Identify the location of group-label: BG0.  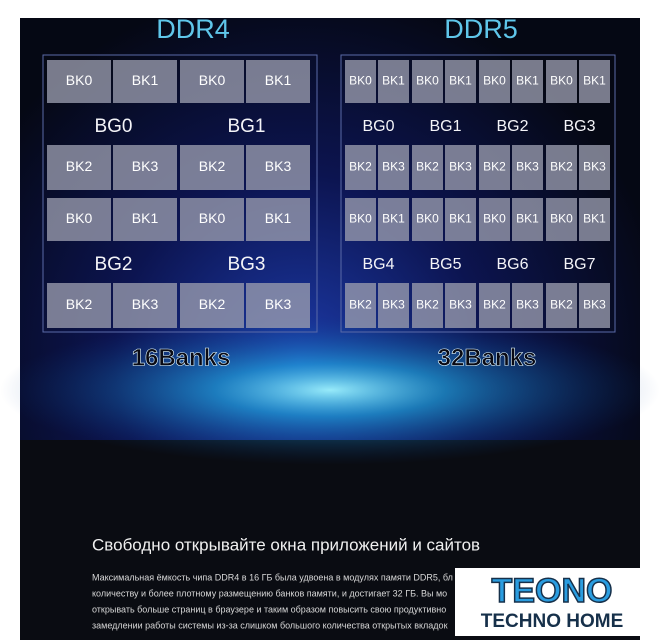
(113, 126).